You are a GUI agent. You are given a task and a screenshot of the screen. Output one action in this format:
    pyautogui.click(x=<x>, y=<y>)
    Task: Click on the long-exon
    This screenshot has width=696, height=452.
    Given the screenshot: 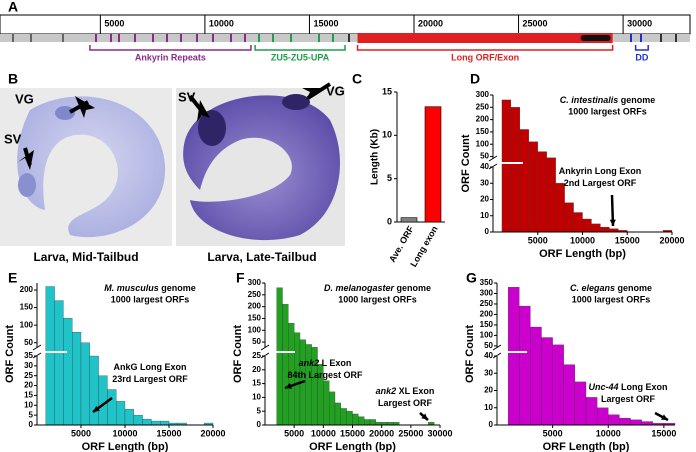 What is the action you would take?
    pyautogui.click(x=485, y=38)
    